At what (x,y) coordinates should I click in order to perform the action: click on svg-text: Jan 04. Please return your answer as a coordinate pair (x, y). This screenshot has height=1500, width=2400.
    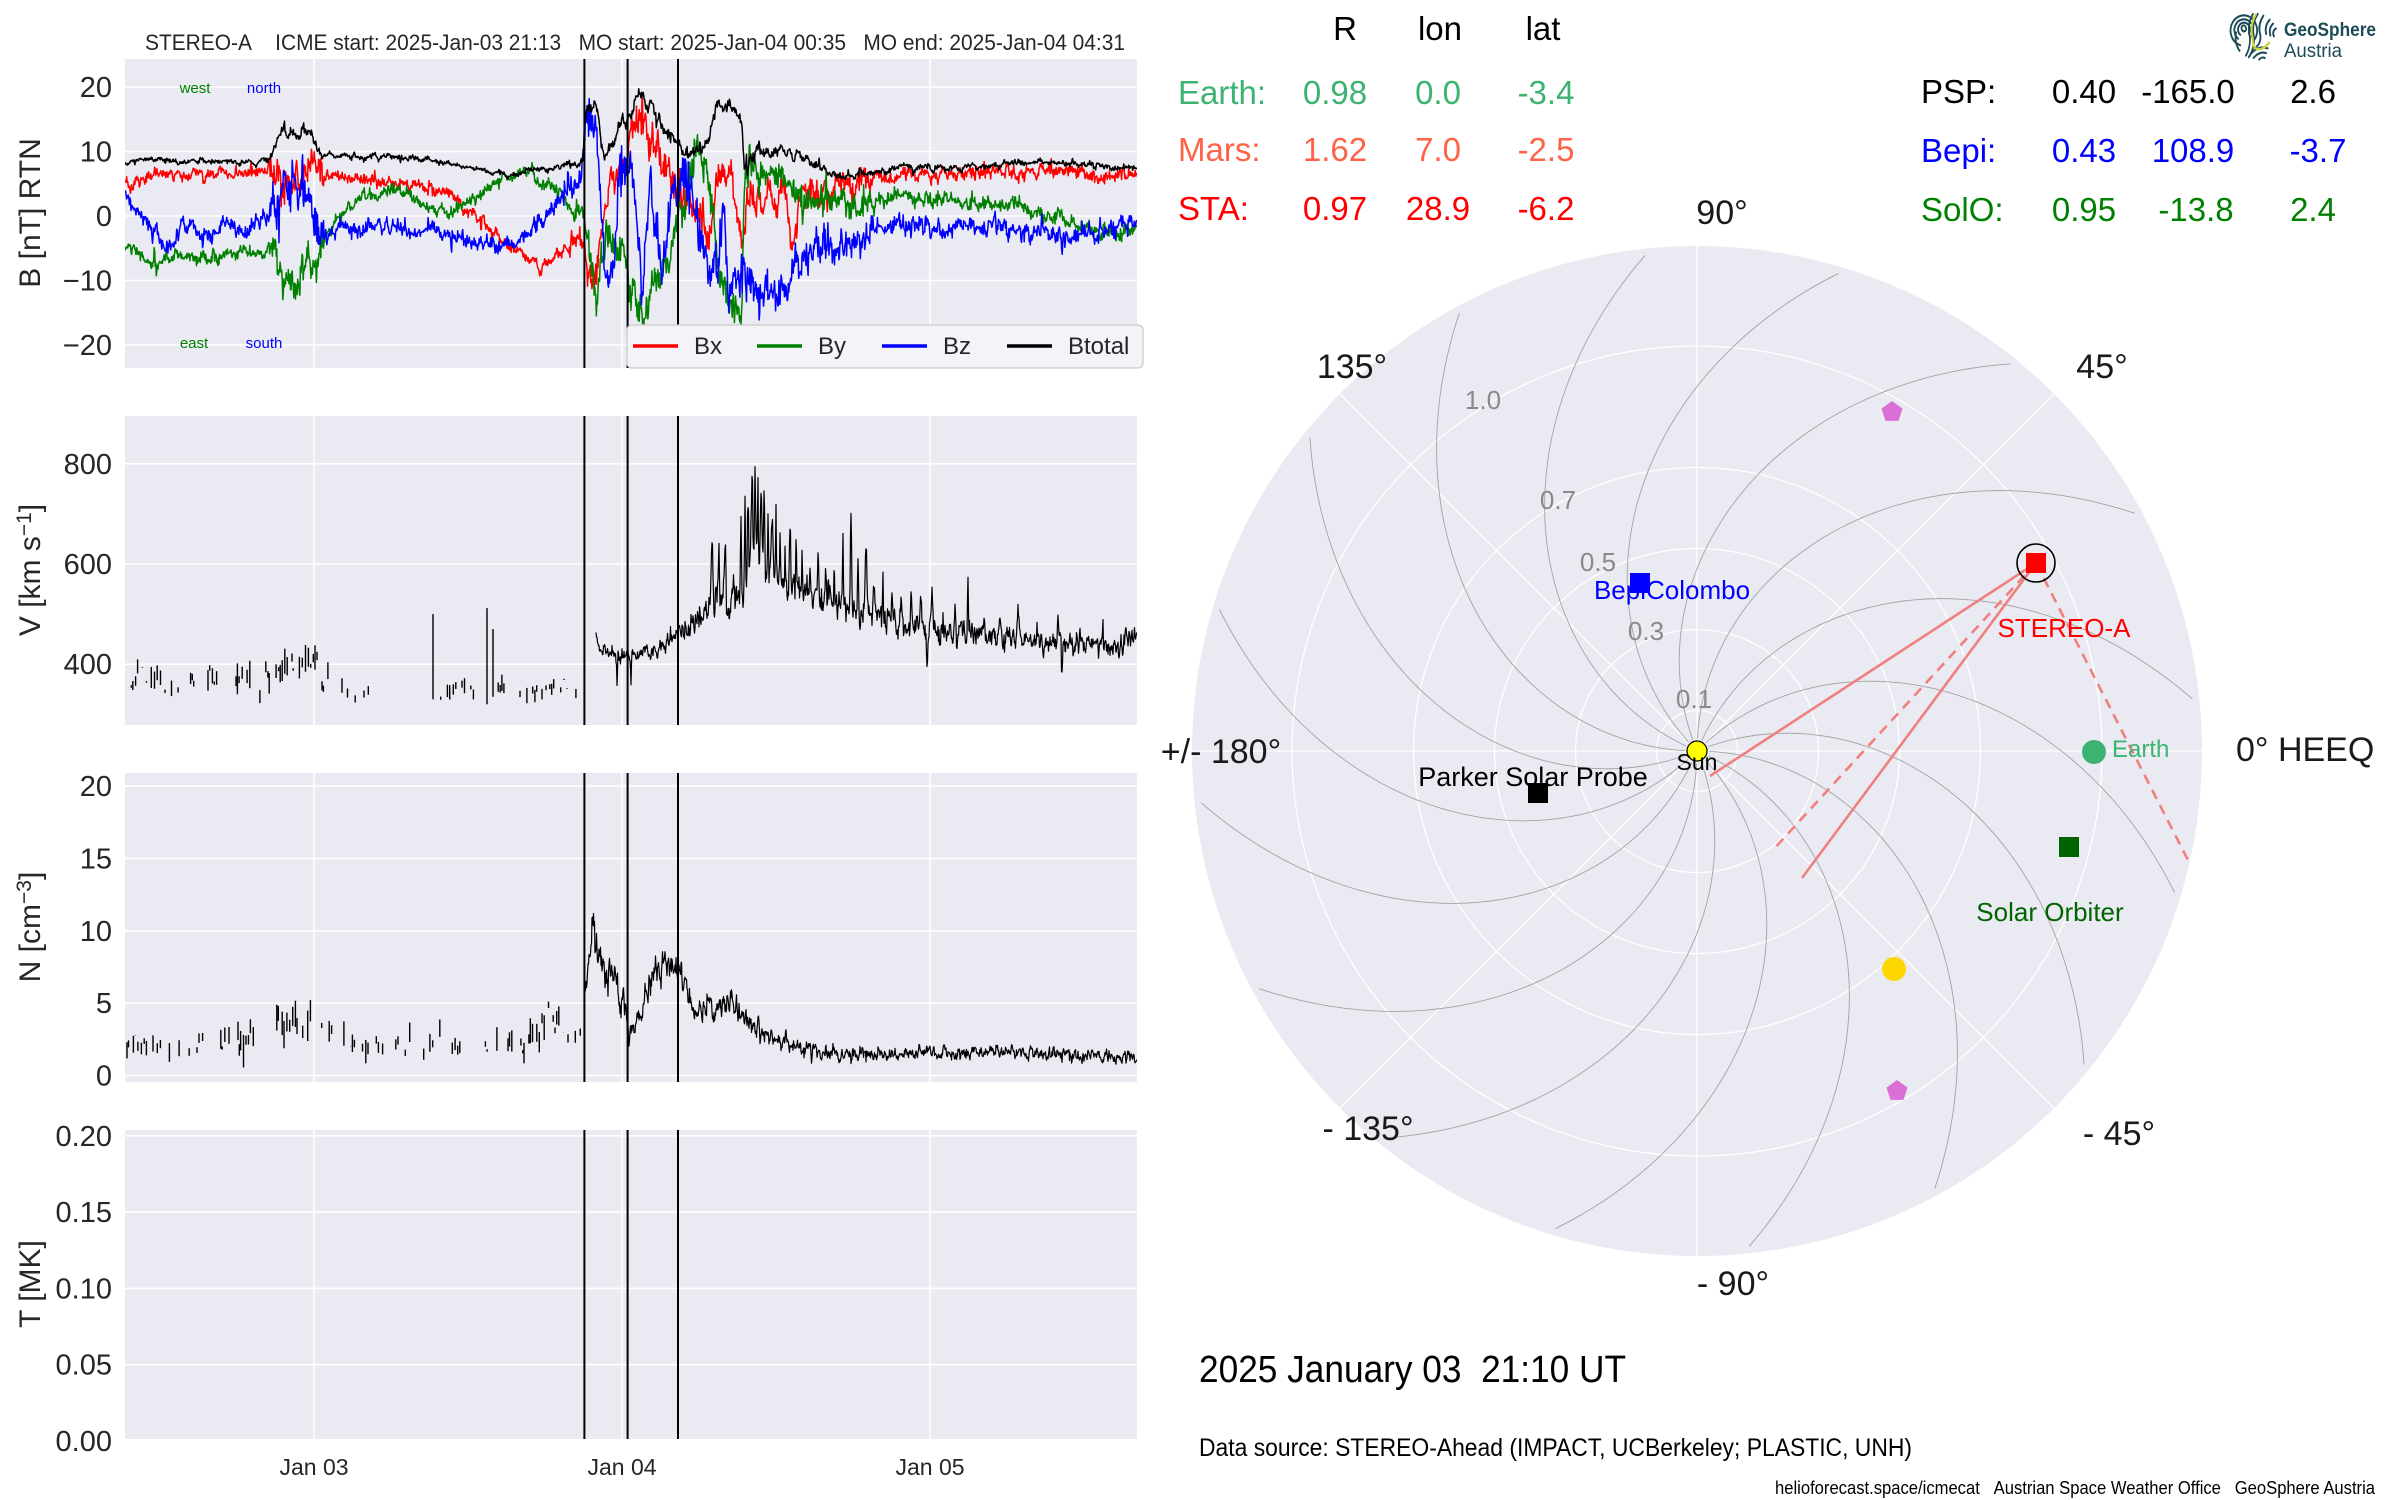
    Looking at the image, I should click on (621, 1467).